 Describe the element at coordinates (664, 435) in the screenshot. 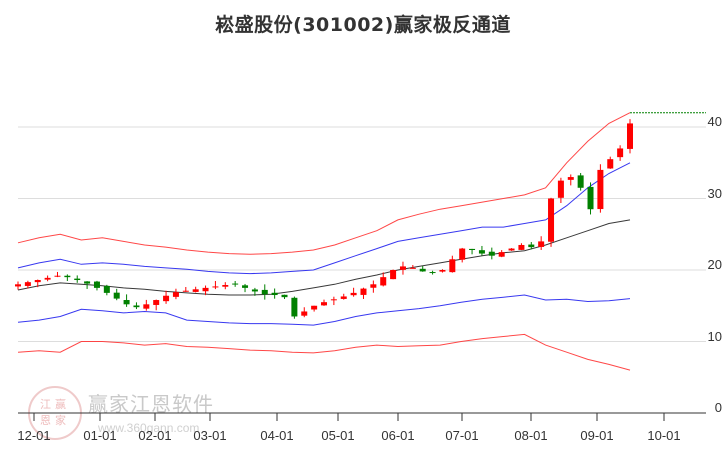

I see `x-tick-label: 10-01` at that location.